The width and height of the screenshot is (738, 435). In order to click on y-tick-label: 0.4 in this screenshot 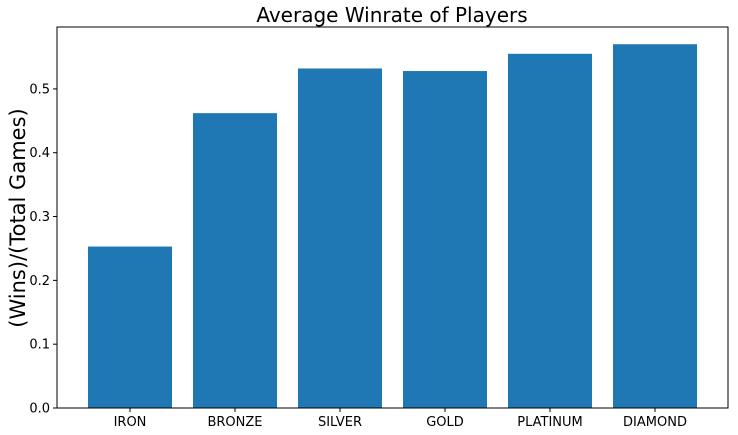, I will do `click(39, 153)`.